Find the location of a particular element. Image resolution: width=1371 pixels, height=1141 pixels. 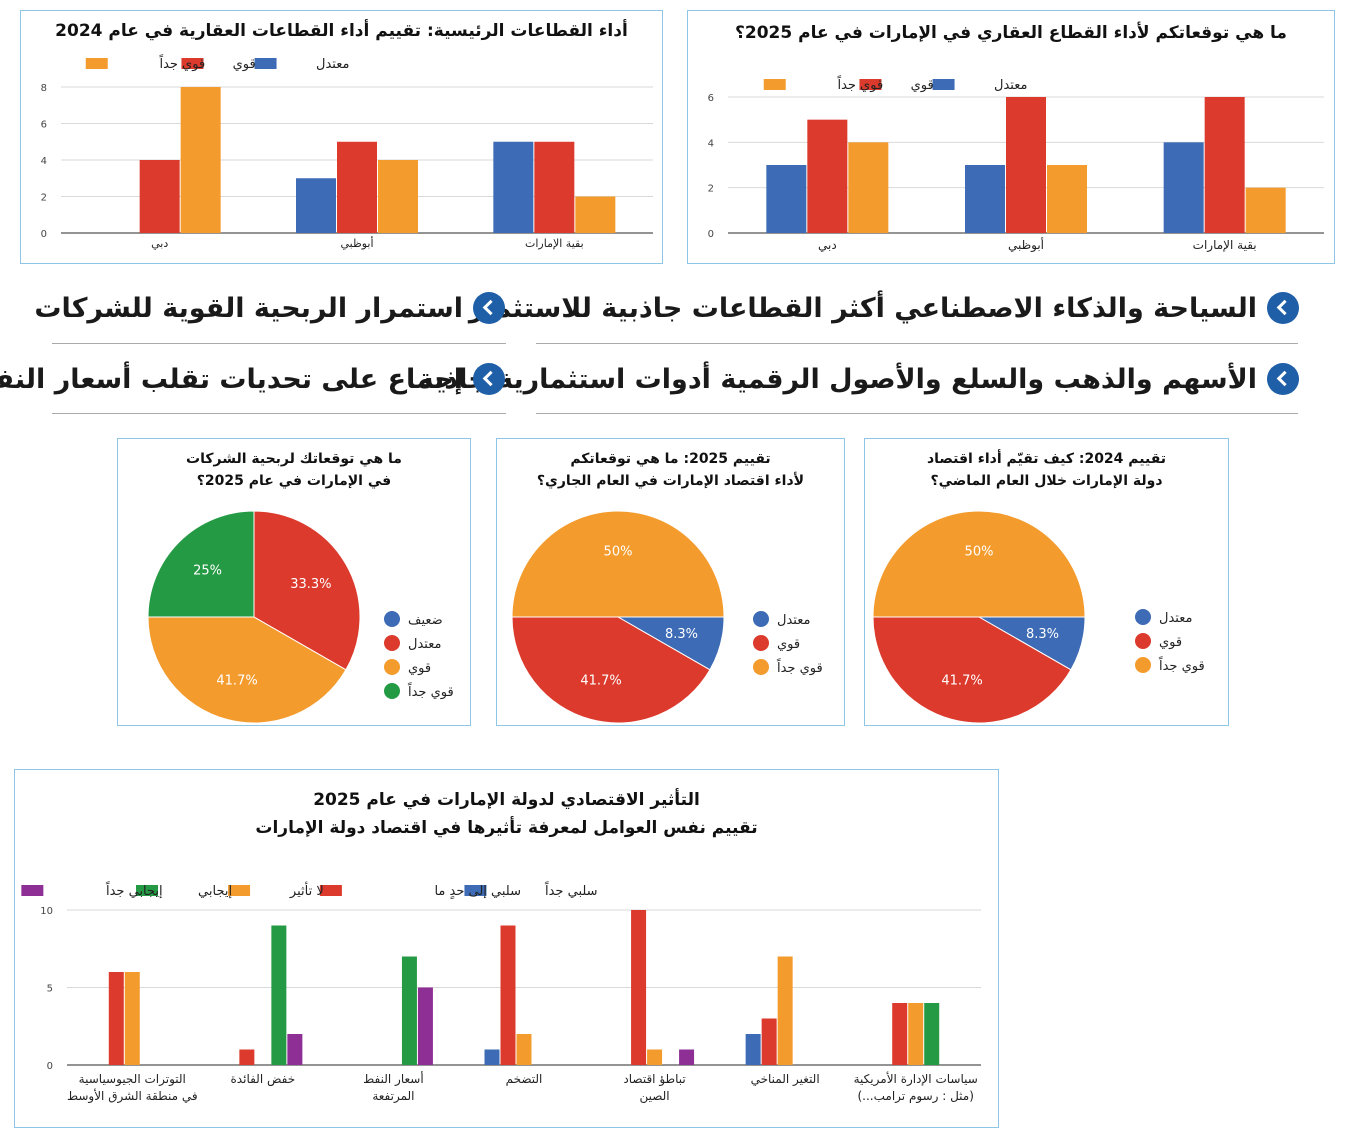

economy-2025-title-line1: تقييم 2025: ما هي توقعاتكم is located at coordinates (670, 459).